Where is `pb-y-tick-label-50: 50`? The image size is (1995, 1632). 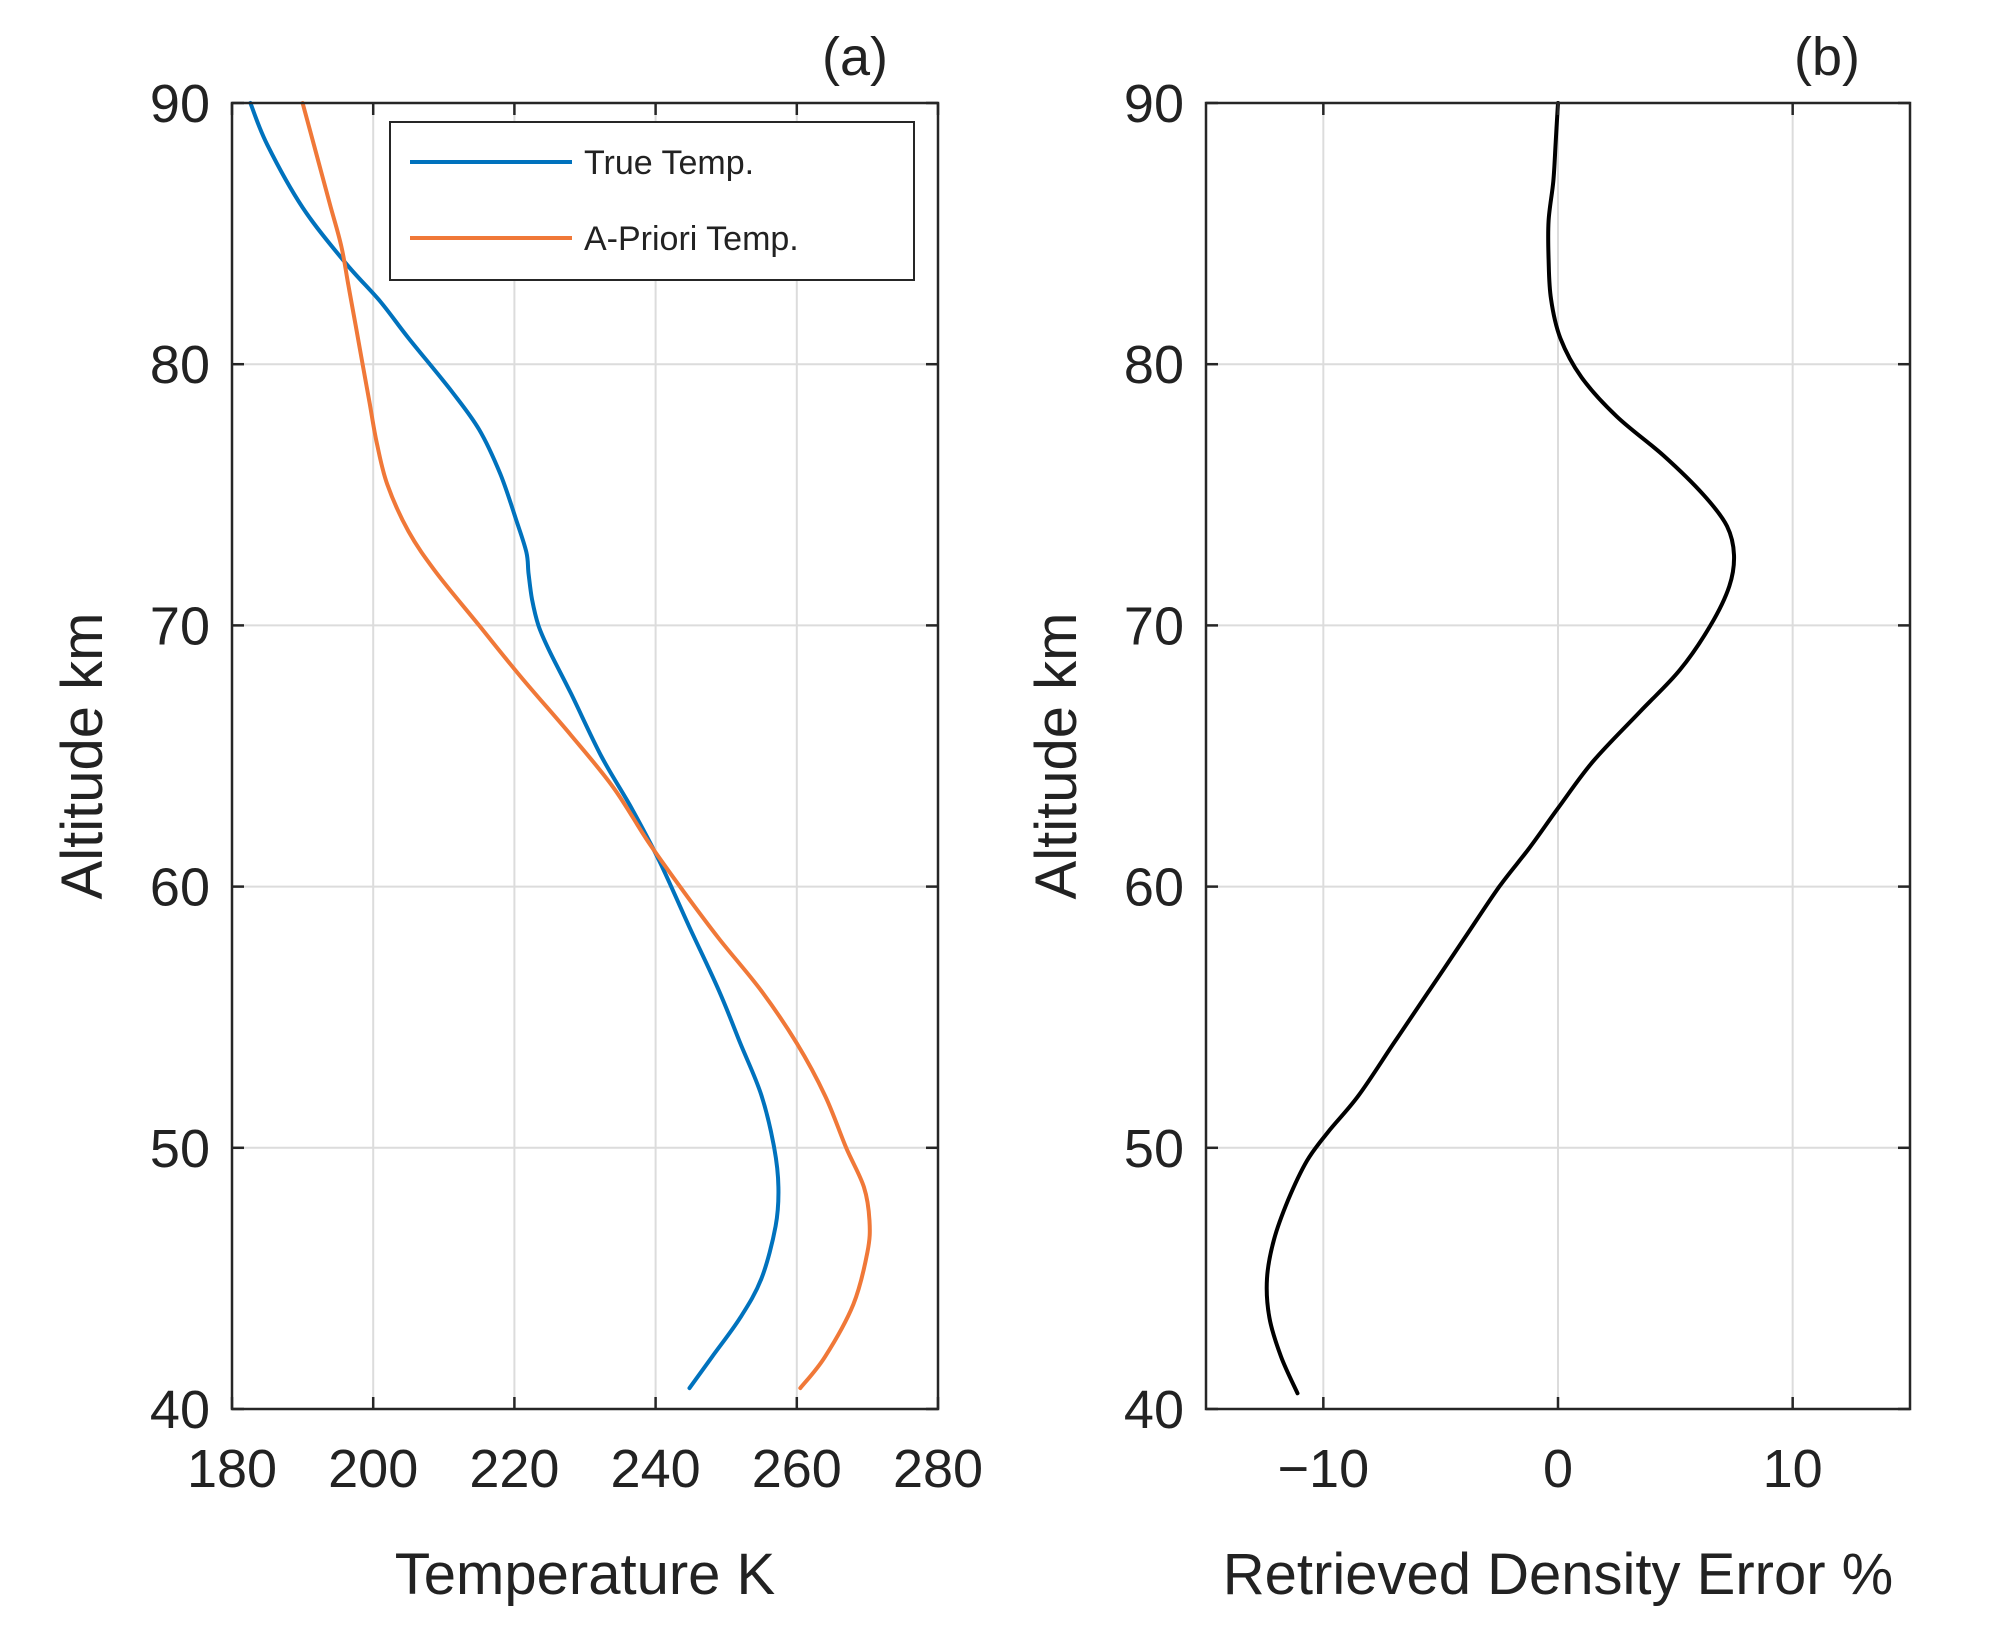
pb-y-tick-label-50: 50 is located at coordinates (1154, 1149).